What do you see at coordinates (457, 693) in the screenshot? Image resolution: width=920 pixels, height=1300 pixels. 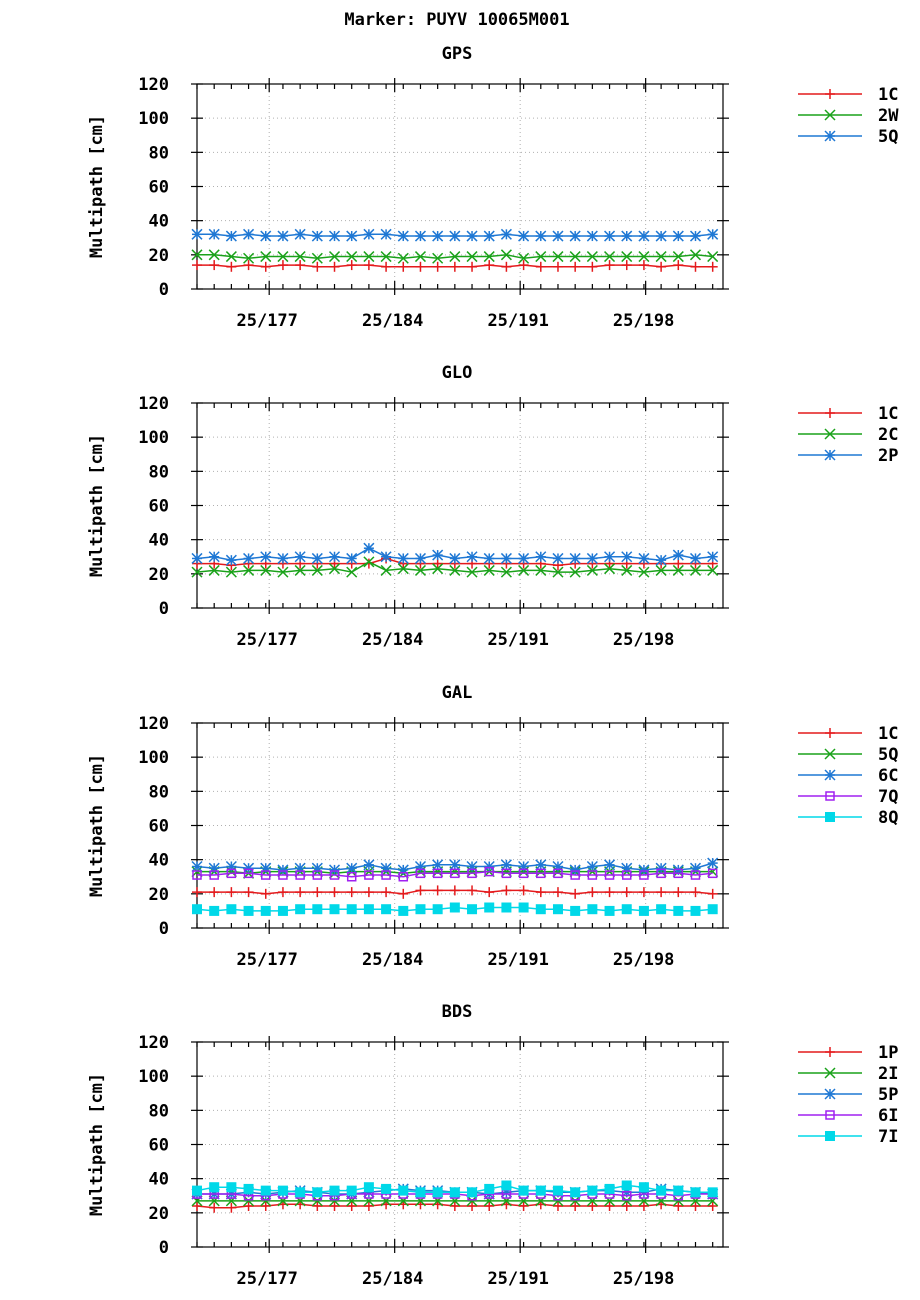 I see `panel-title: GAL` at bounding box center [457, 693].